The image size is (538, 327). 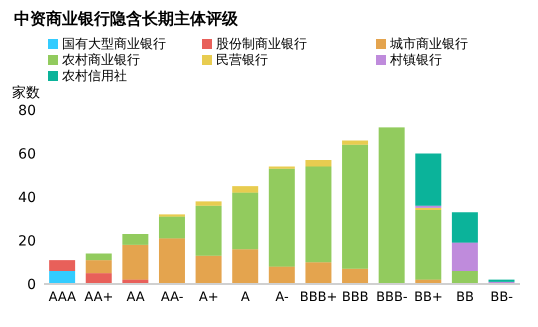 I want to click on legend-label: 村镇银行, so click(x=416, y=60).